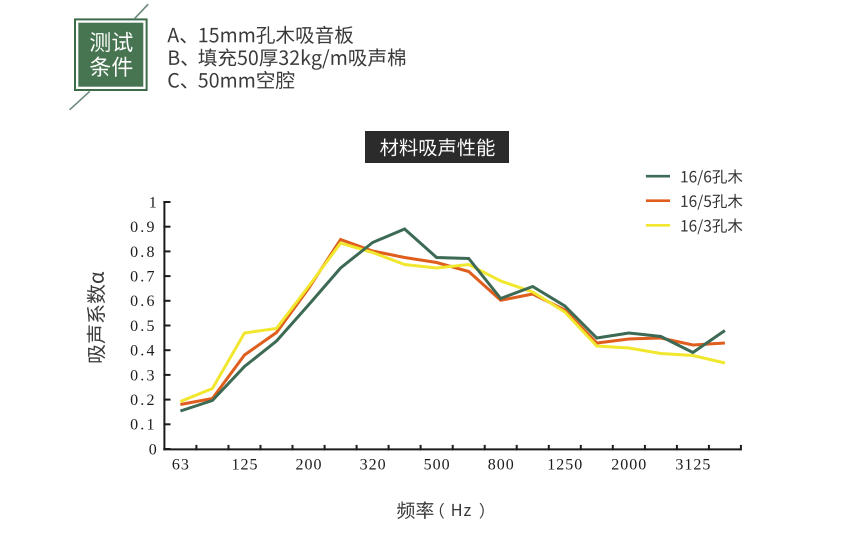 Image resolution: width=850 pixels, height=534 pixels. Describe the element at coordinates (373, 465) in the screenshot. I see `svg-text: 320` at that location.